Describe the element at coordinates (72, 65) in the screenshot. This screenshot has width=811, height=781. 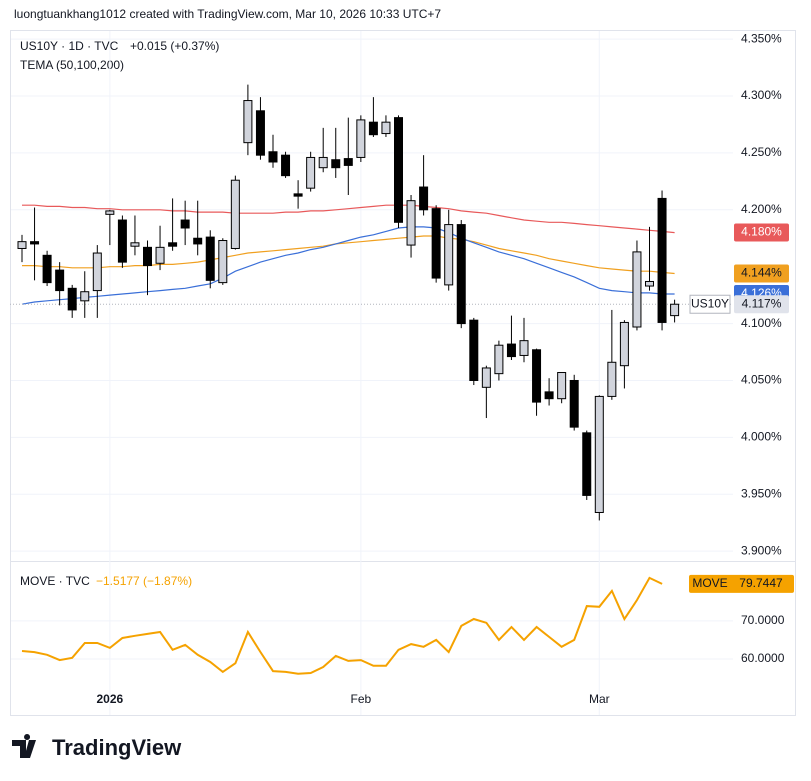
I see `indicator-label: TEMA (50,100,200)` at that location.